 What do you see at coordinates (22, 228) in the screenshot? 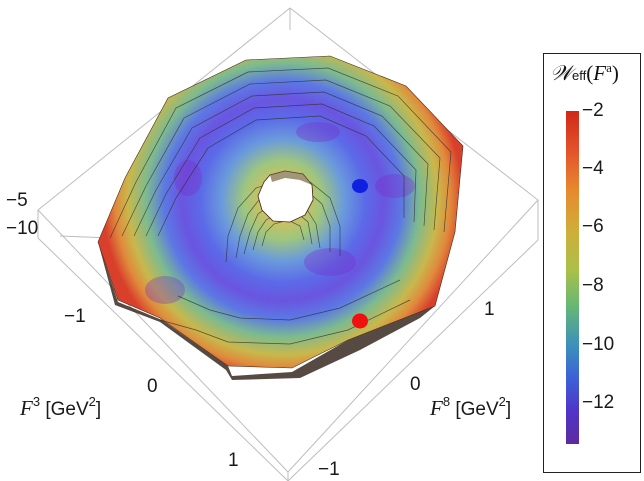
I see `z-tick-label: −10` at bounding box center [22, 228].